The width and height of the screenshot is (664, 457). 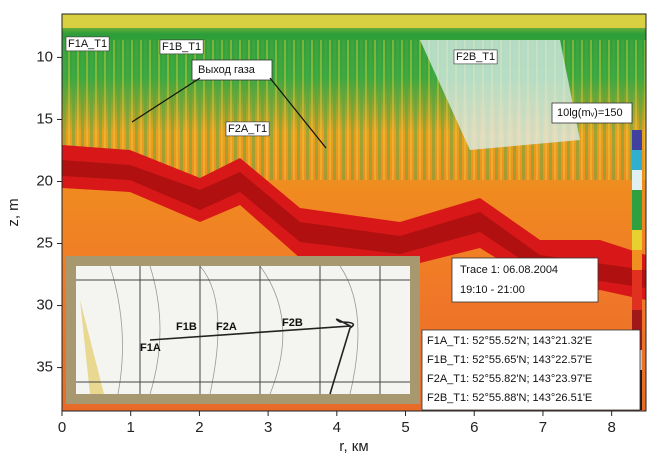 I want to click on x-tick-label: 5, so click(x=405, y=427).